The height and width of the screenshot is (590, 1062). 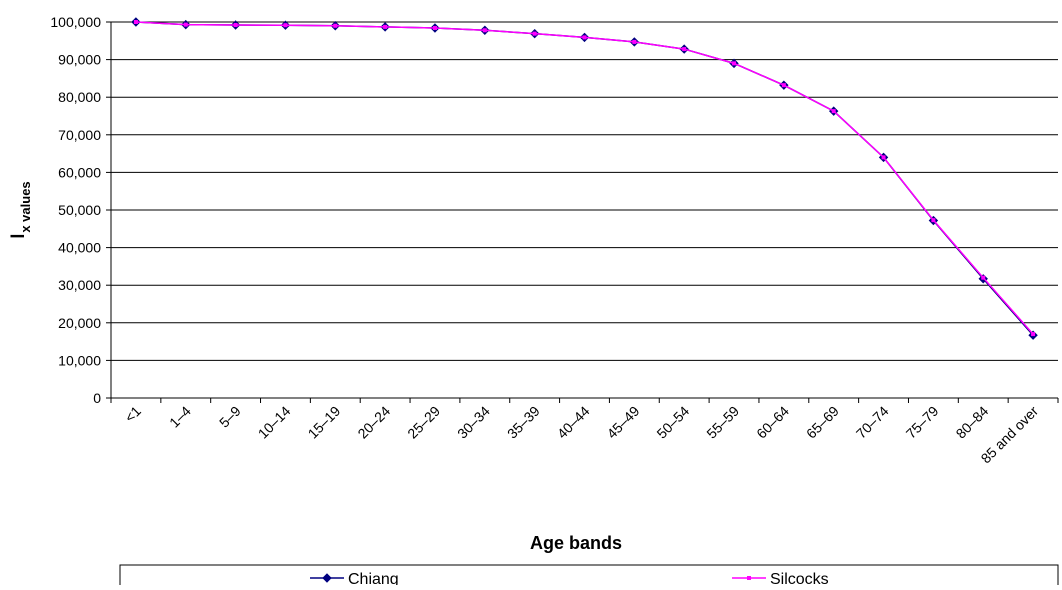 What do you see at coordinates (772, 422) in the screenshot?
I see `x-tick-label: 60–64` at bounding box center [772, 422].